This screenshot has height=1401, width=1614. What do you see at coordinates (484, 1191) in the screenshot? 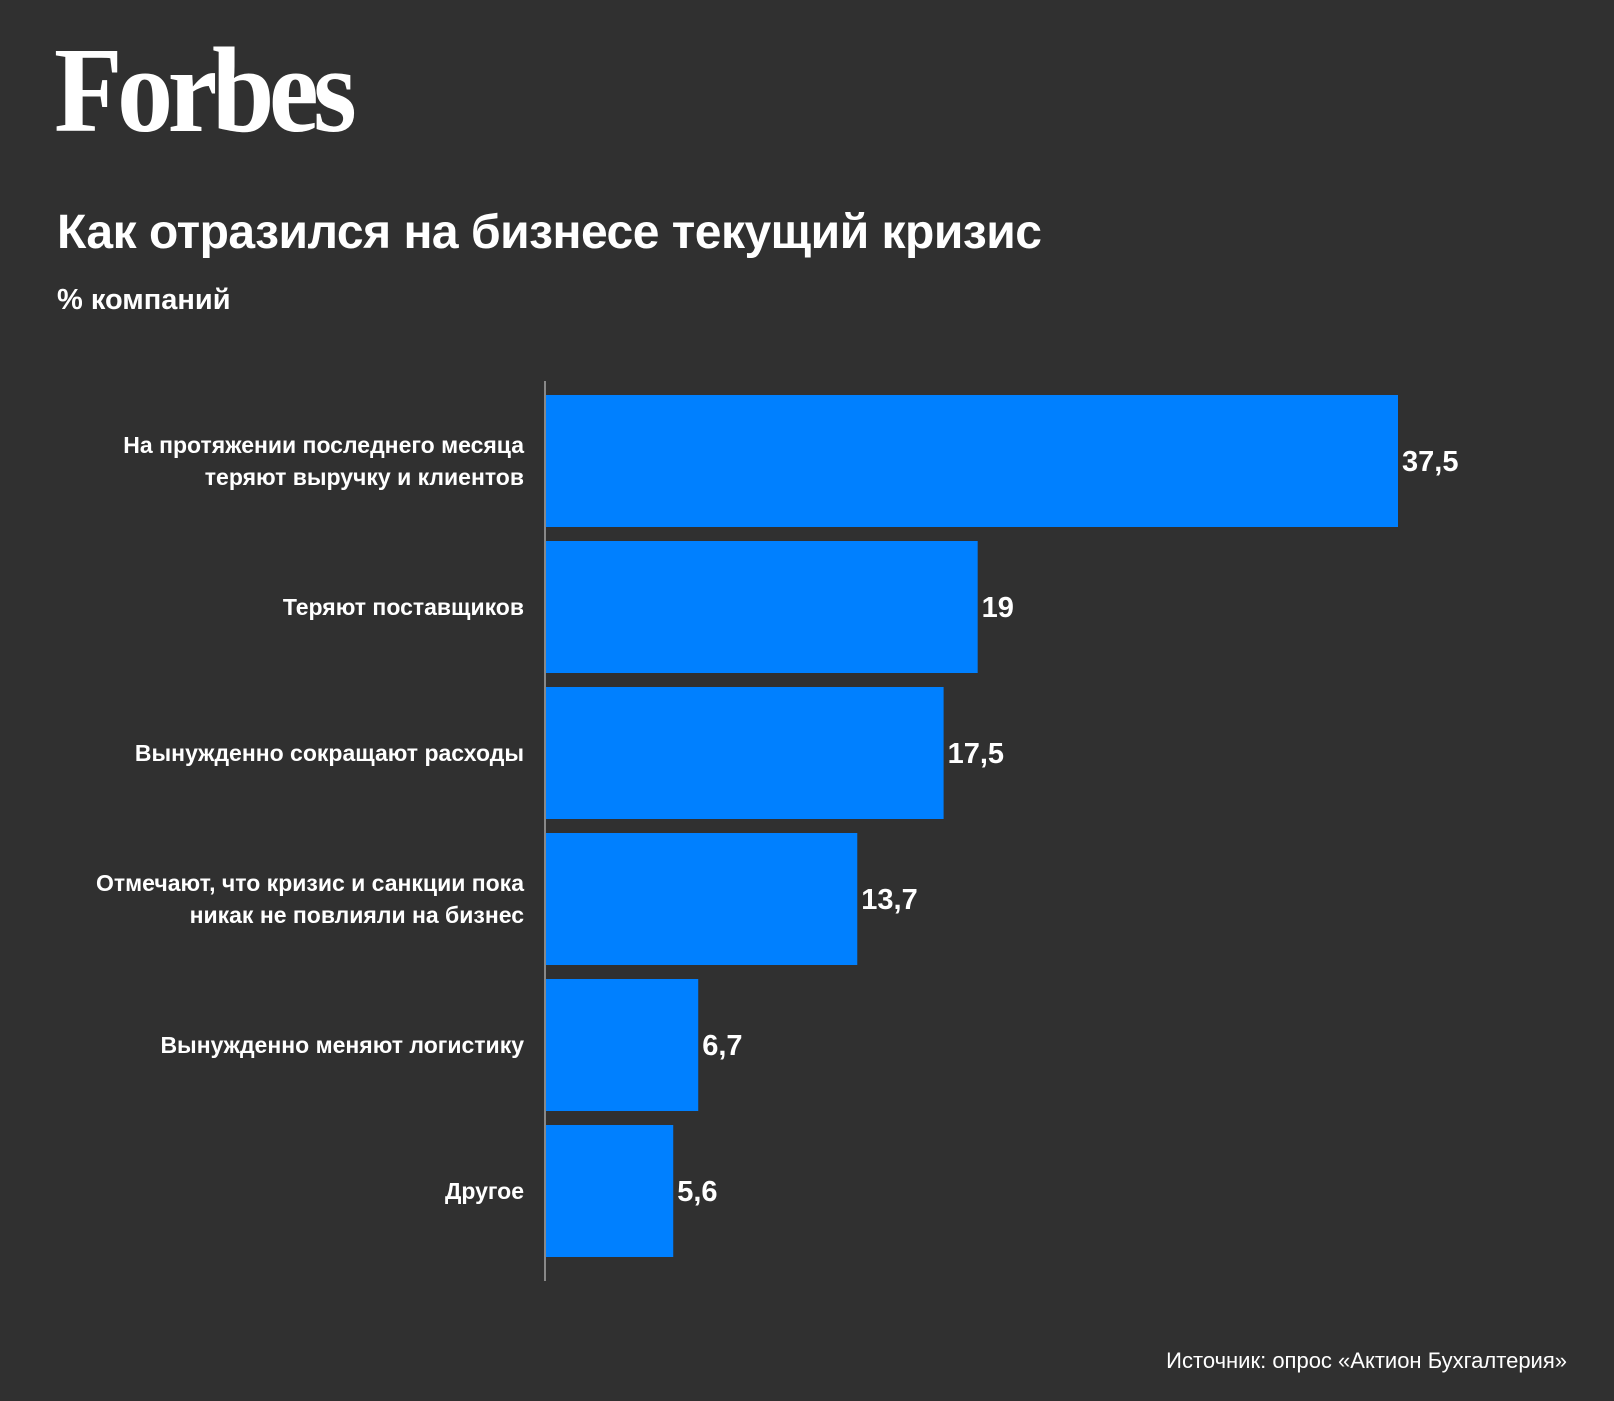
I see `category-label-5: Другое` at bounding box center [484, 1191].